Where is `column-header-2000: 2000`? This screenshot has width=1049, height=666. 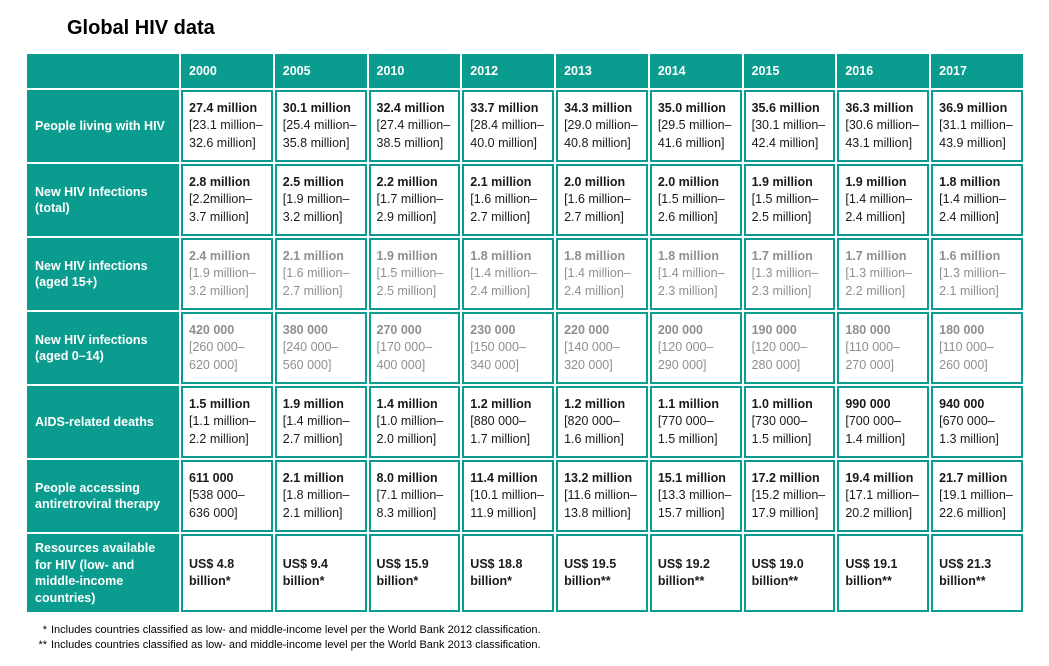 column-header-2000: 2000 is located at coordinates (227, 71).